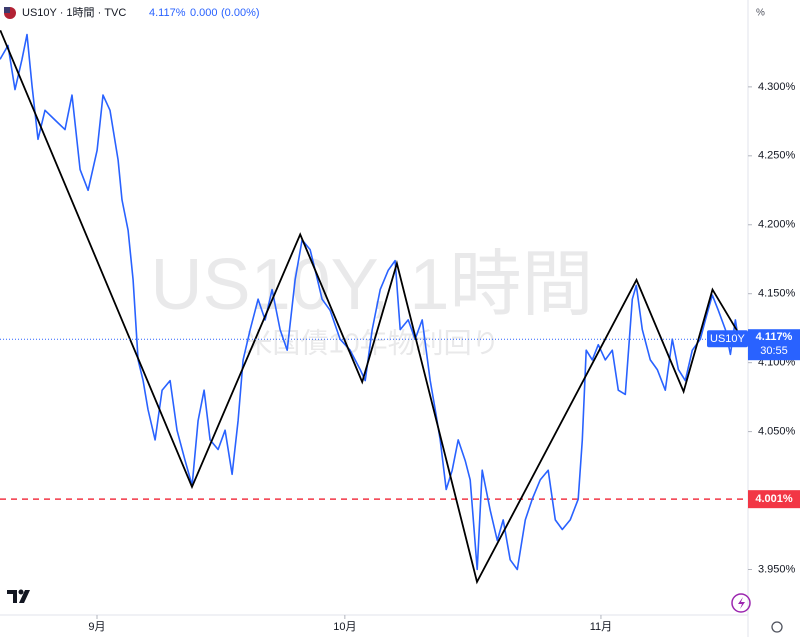 The height and width of the screenshot is (637, 800). I want to click on lightning-icon, so click(741, 603).